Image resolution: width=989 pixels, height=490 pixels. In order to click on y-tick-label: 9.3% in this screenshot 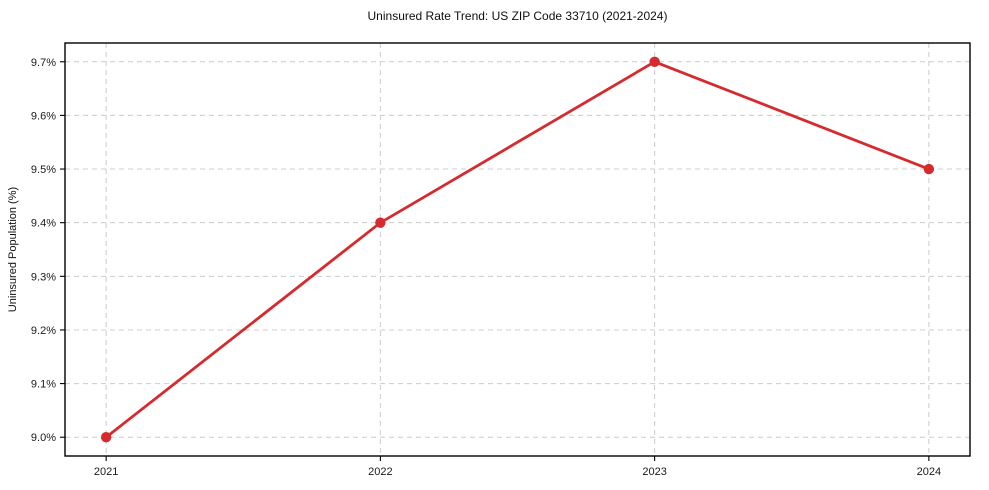, I will do `click(43, 277)`.